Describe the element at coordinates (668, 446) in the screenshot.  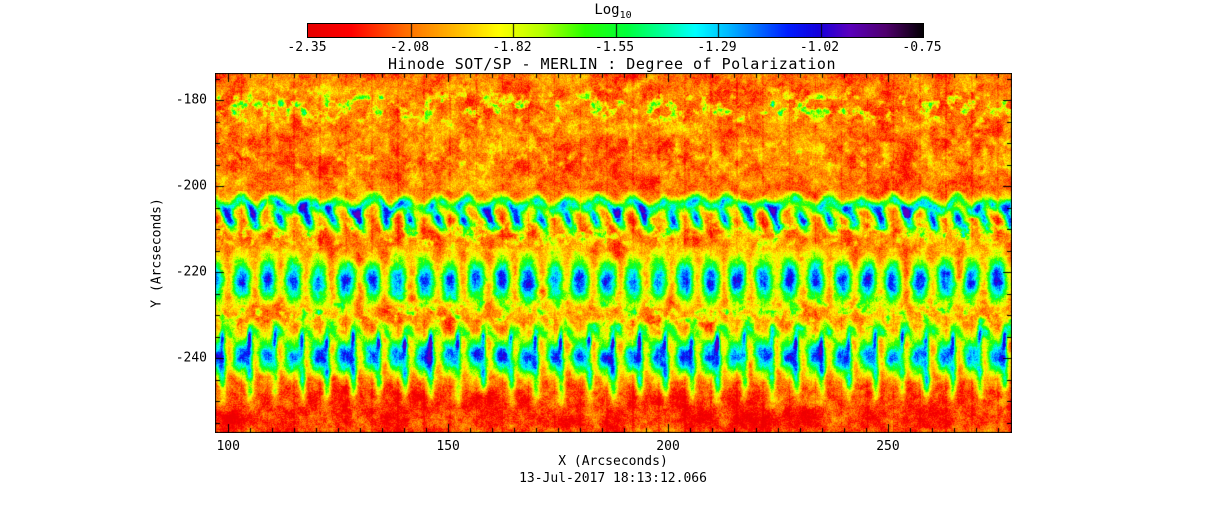
I see `x-tick-label: 200` at that location.